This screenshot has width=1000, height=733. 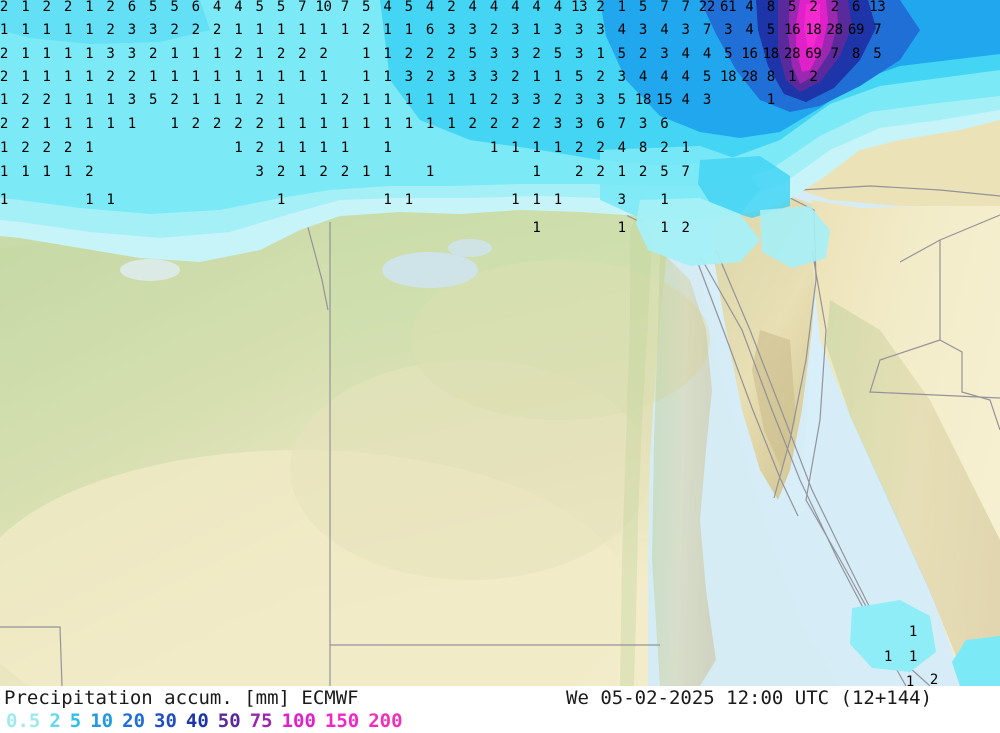 What do you see at coordinates (877, 7) in the screenshot?
I see `precip-value-cell: 13` at bounding box center [877, 7].